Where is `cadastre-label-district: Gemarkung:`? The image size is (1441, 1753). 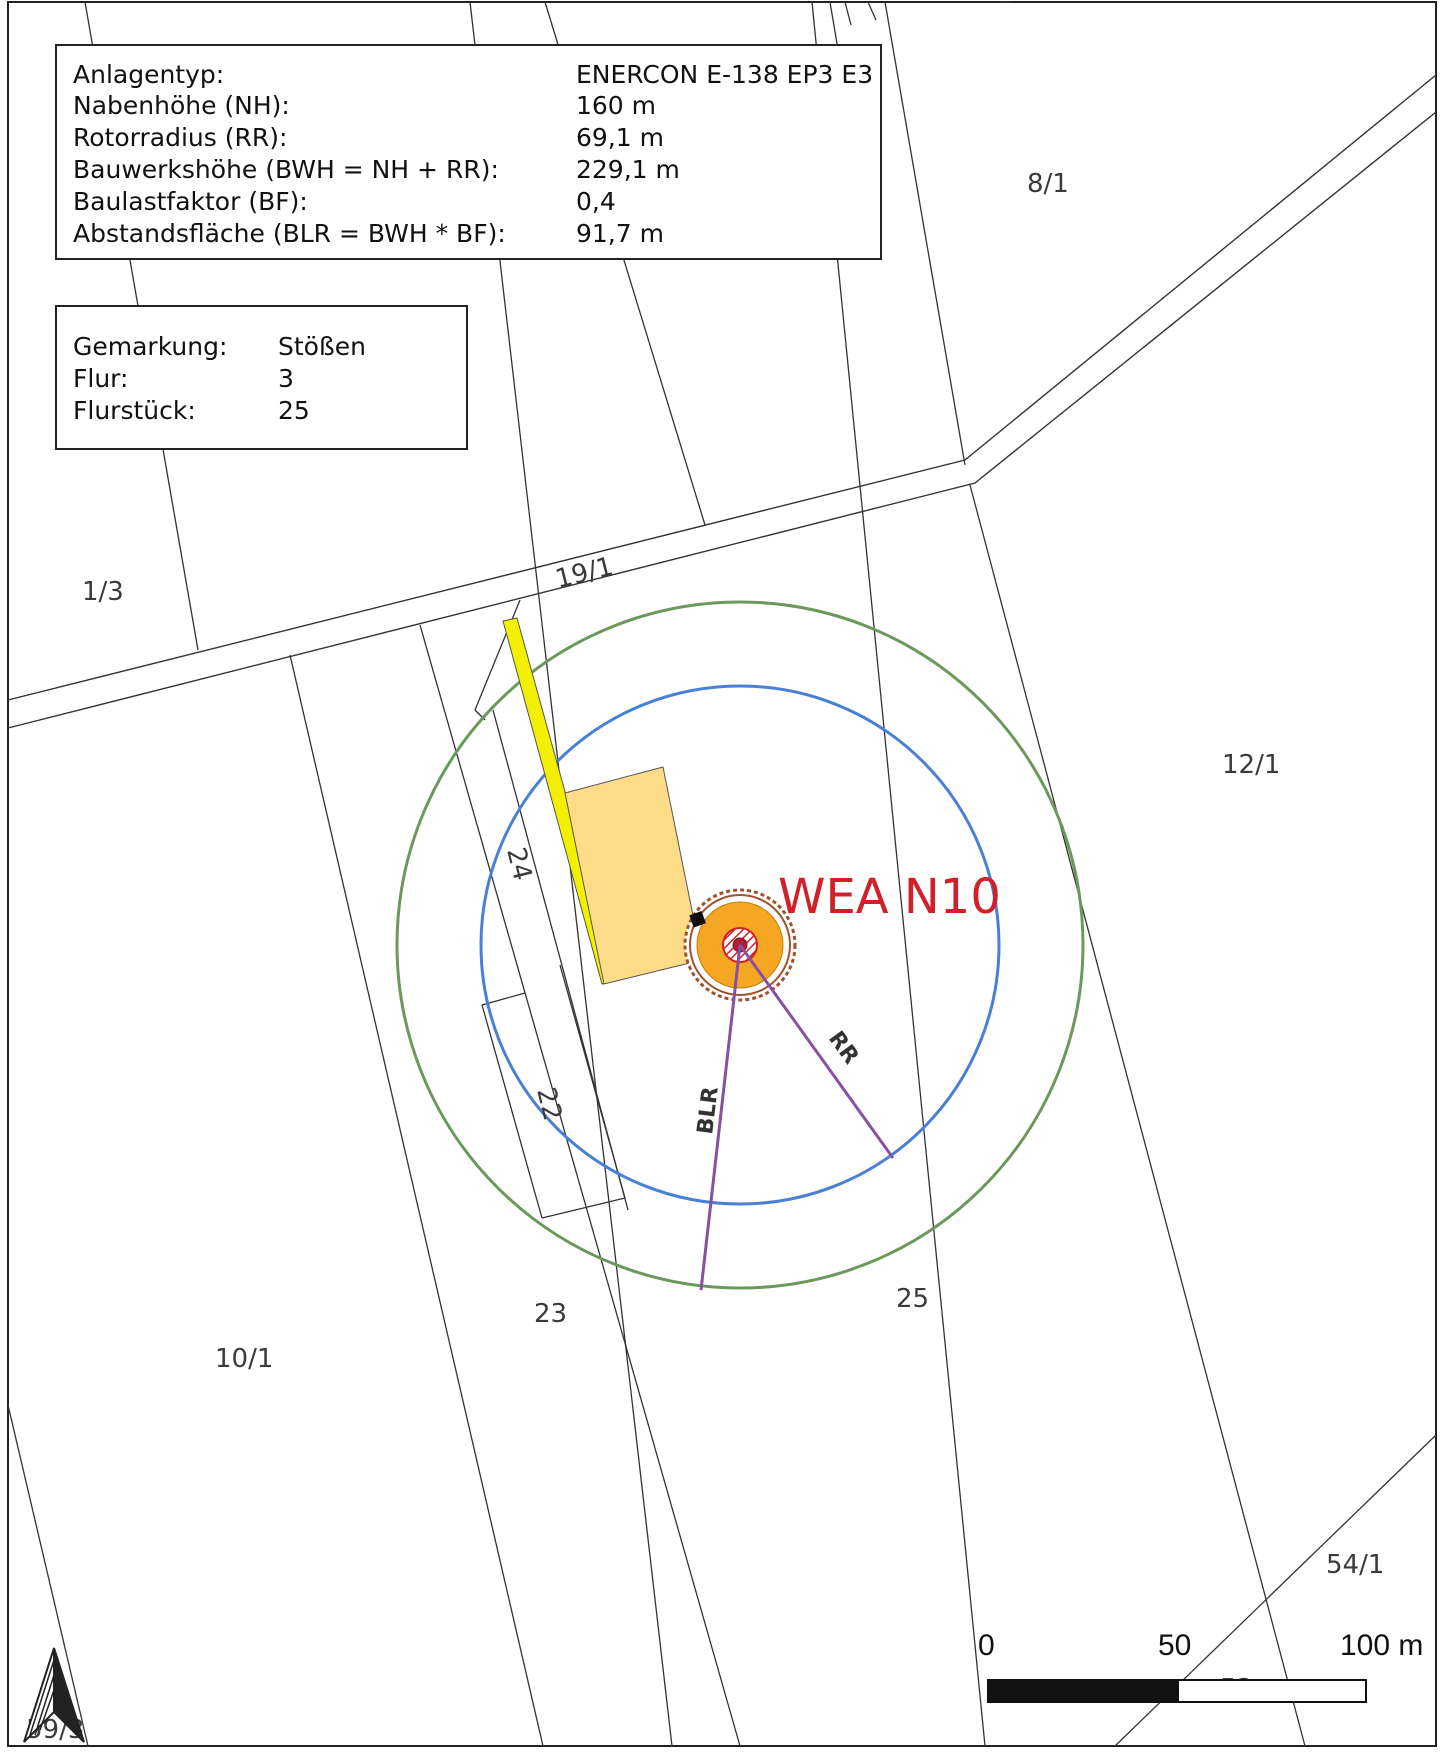
cadastre-label-district: Gemarkung: is located at coordinates (150, 346).